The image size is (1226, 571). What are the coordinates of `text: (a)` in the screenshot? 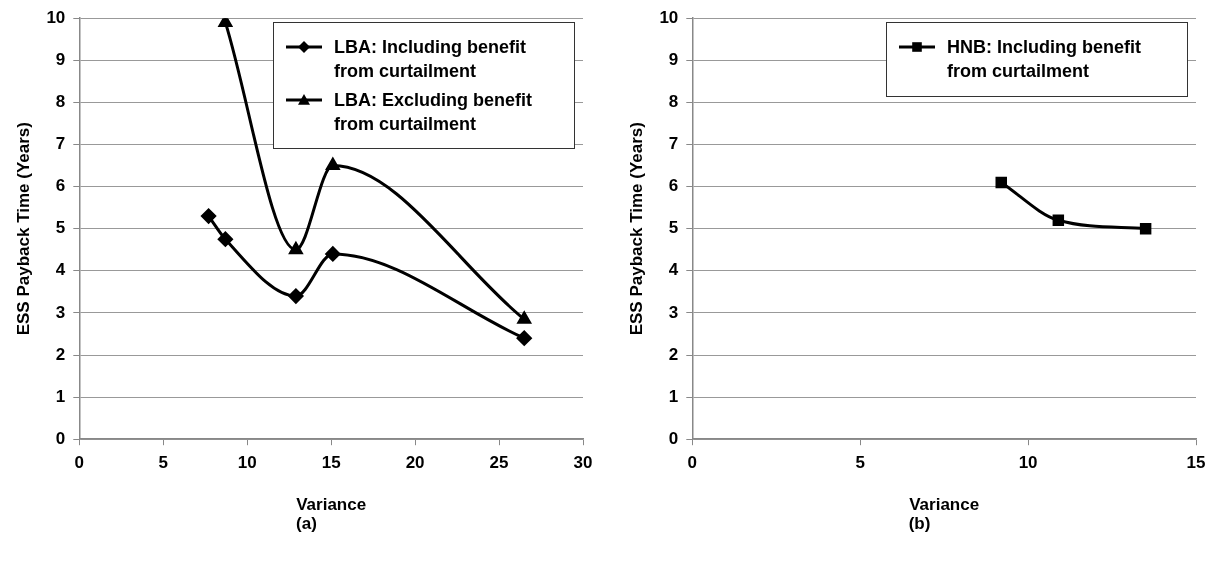 It's located at (306, 524).